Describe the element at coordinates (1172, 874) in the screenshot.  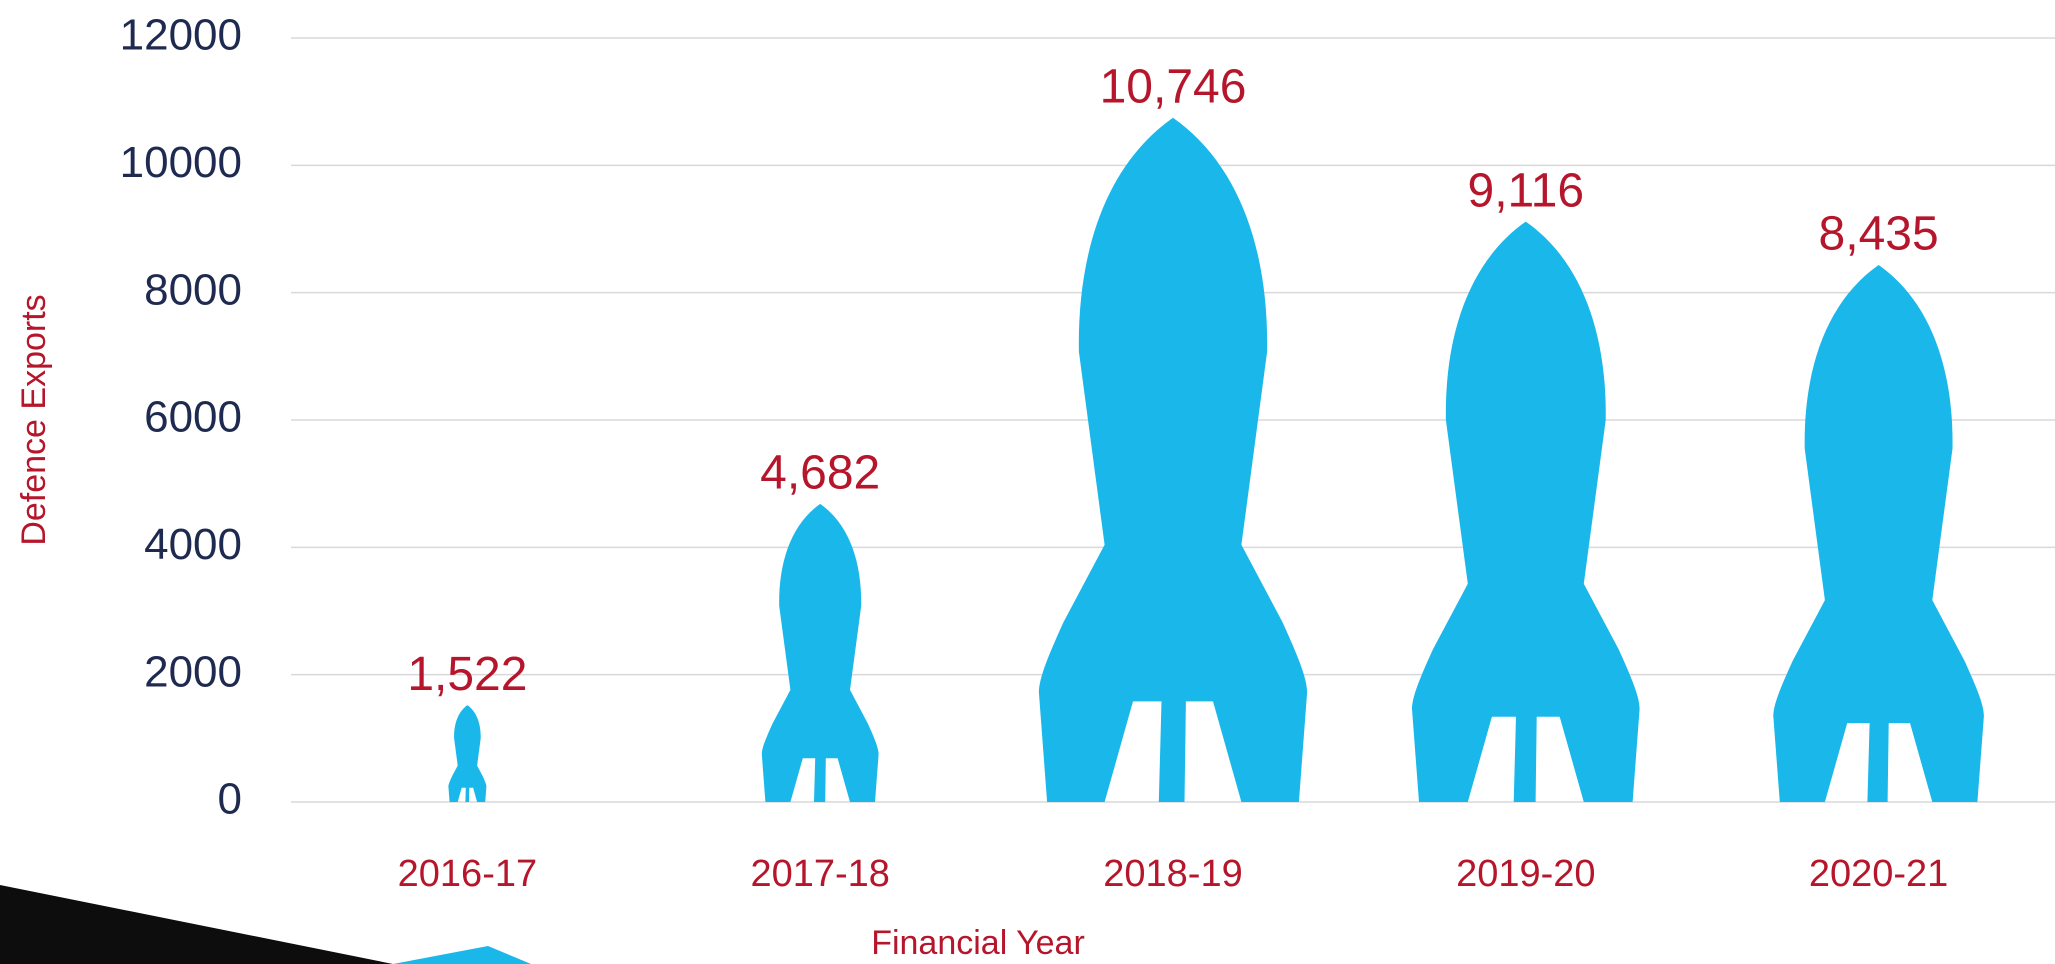
I see `x-tick-label: 2018-19` at that location.